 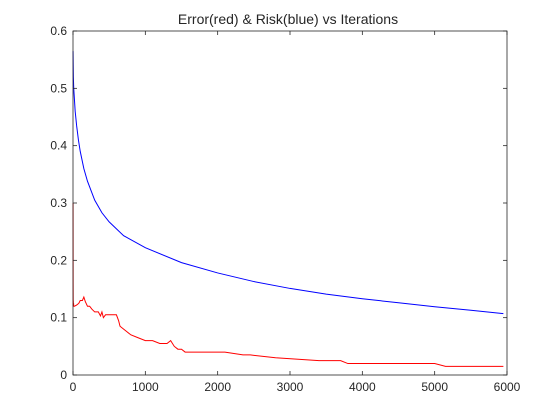 I want to click on x-tick-label: 0, so click(x=73, y=387).